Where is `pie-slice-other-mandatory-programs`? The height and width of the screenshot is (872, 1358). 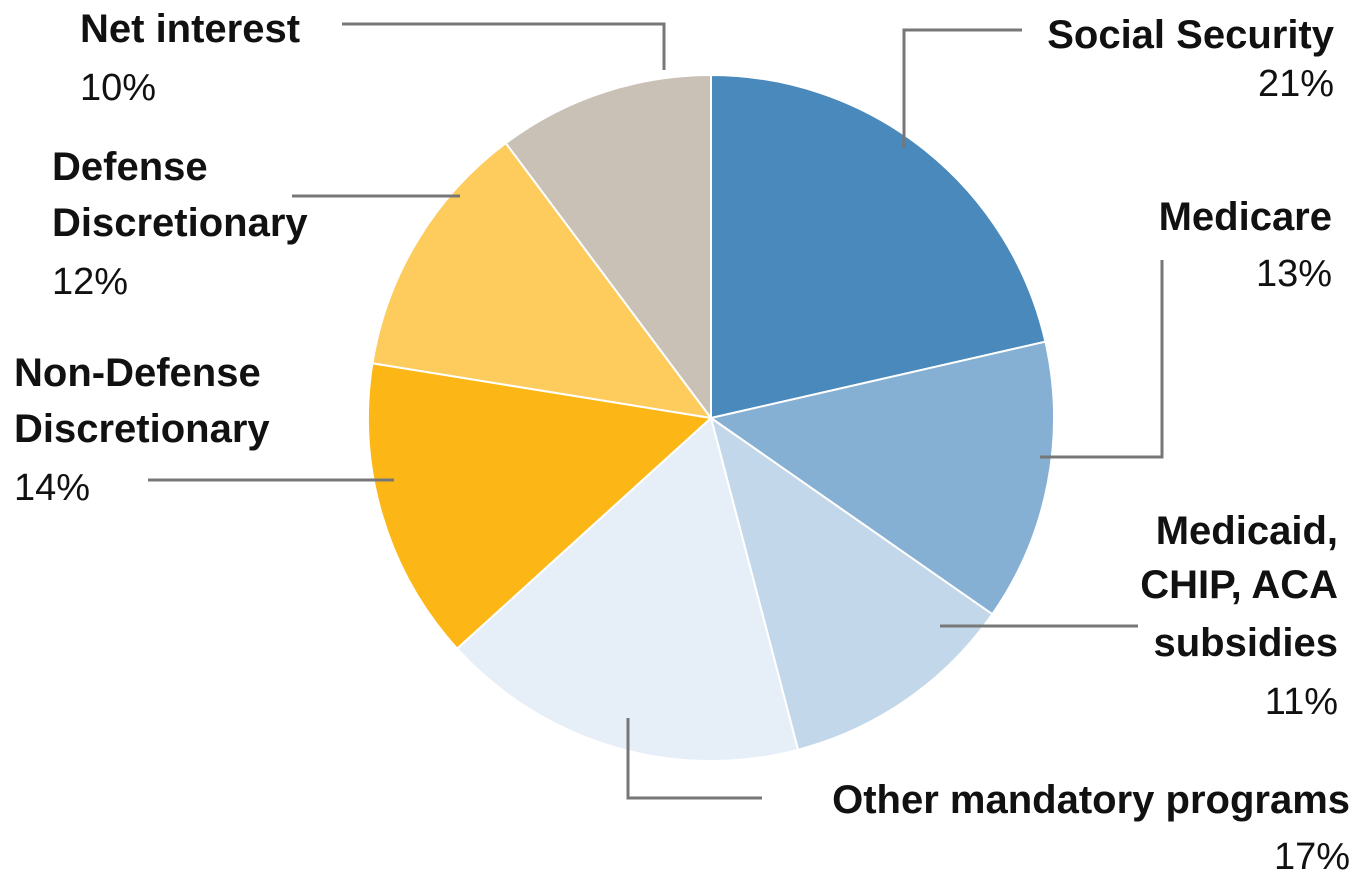 pie-slice-other-mandatory-programs is located at coordinates (627, 589).